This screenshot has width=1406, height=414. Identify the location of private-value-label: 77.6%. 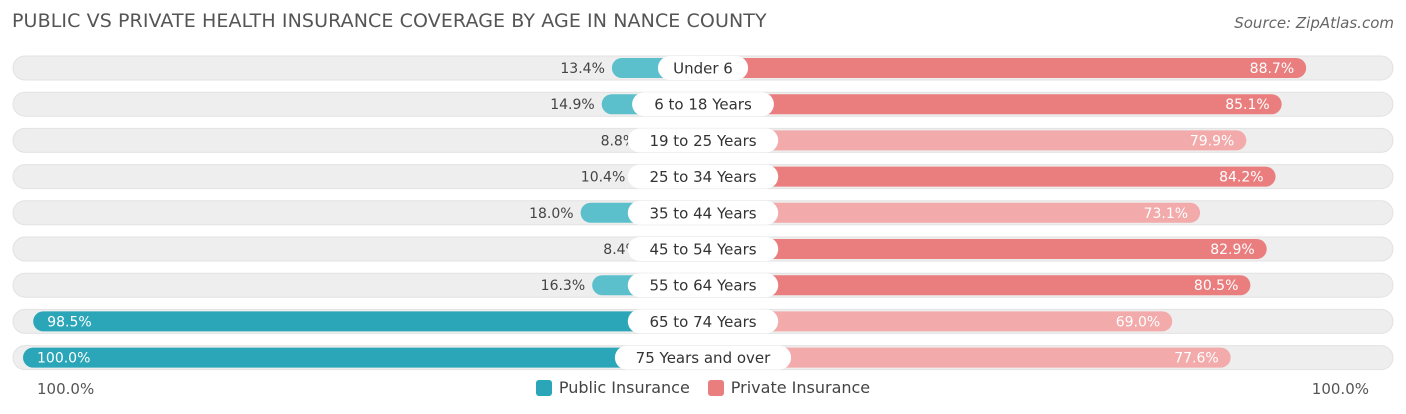
(1196, 359).